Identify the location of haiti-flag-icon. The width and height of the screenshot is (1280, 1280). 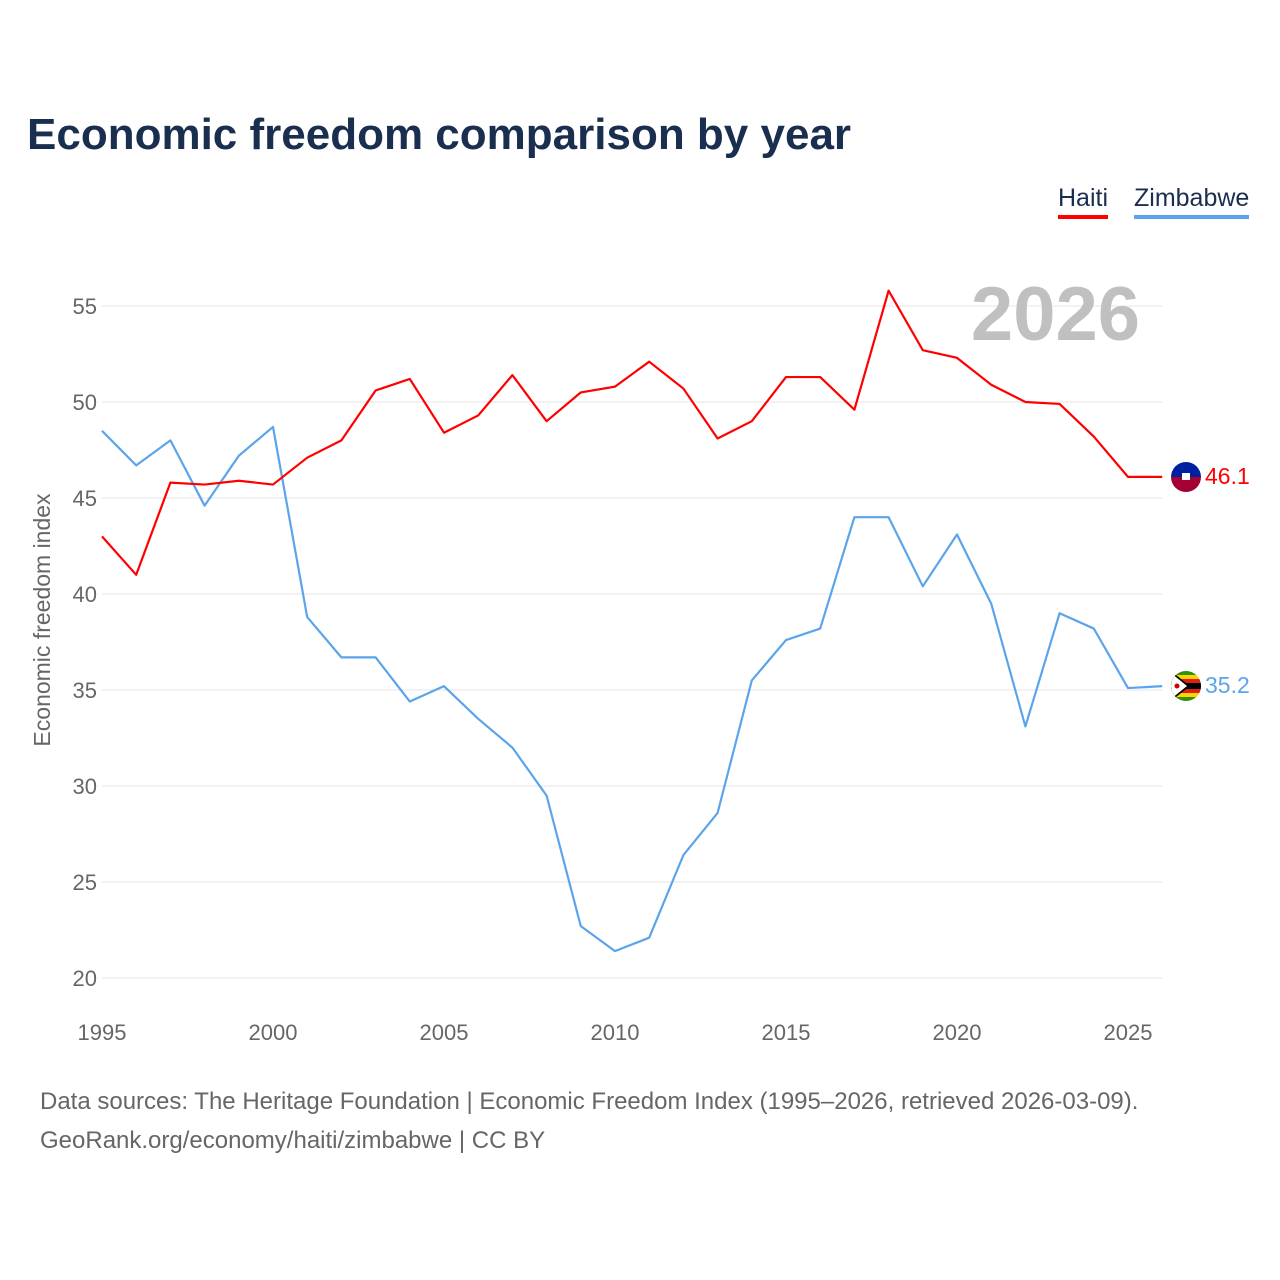
(1186, 477).